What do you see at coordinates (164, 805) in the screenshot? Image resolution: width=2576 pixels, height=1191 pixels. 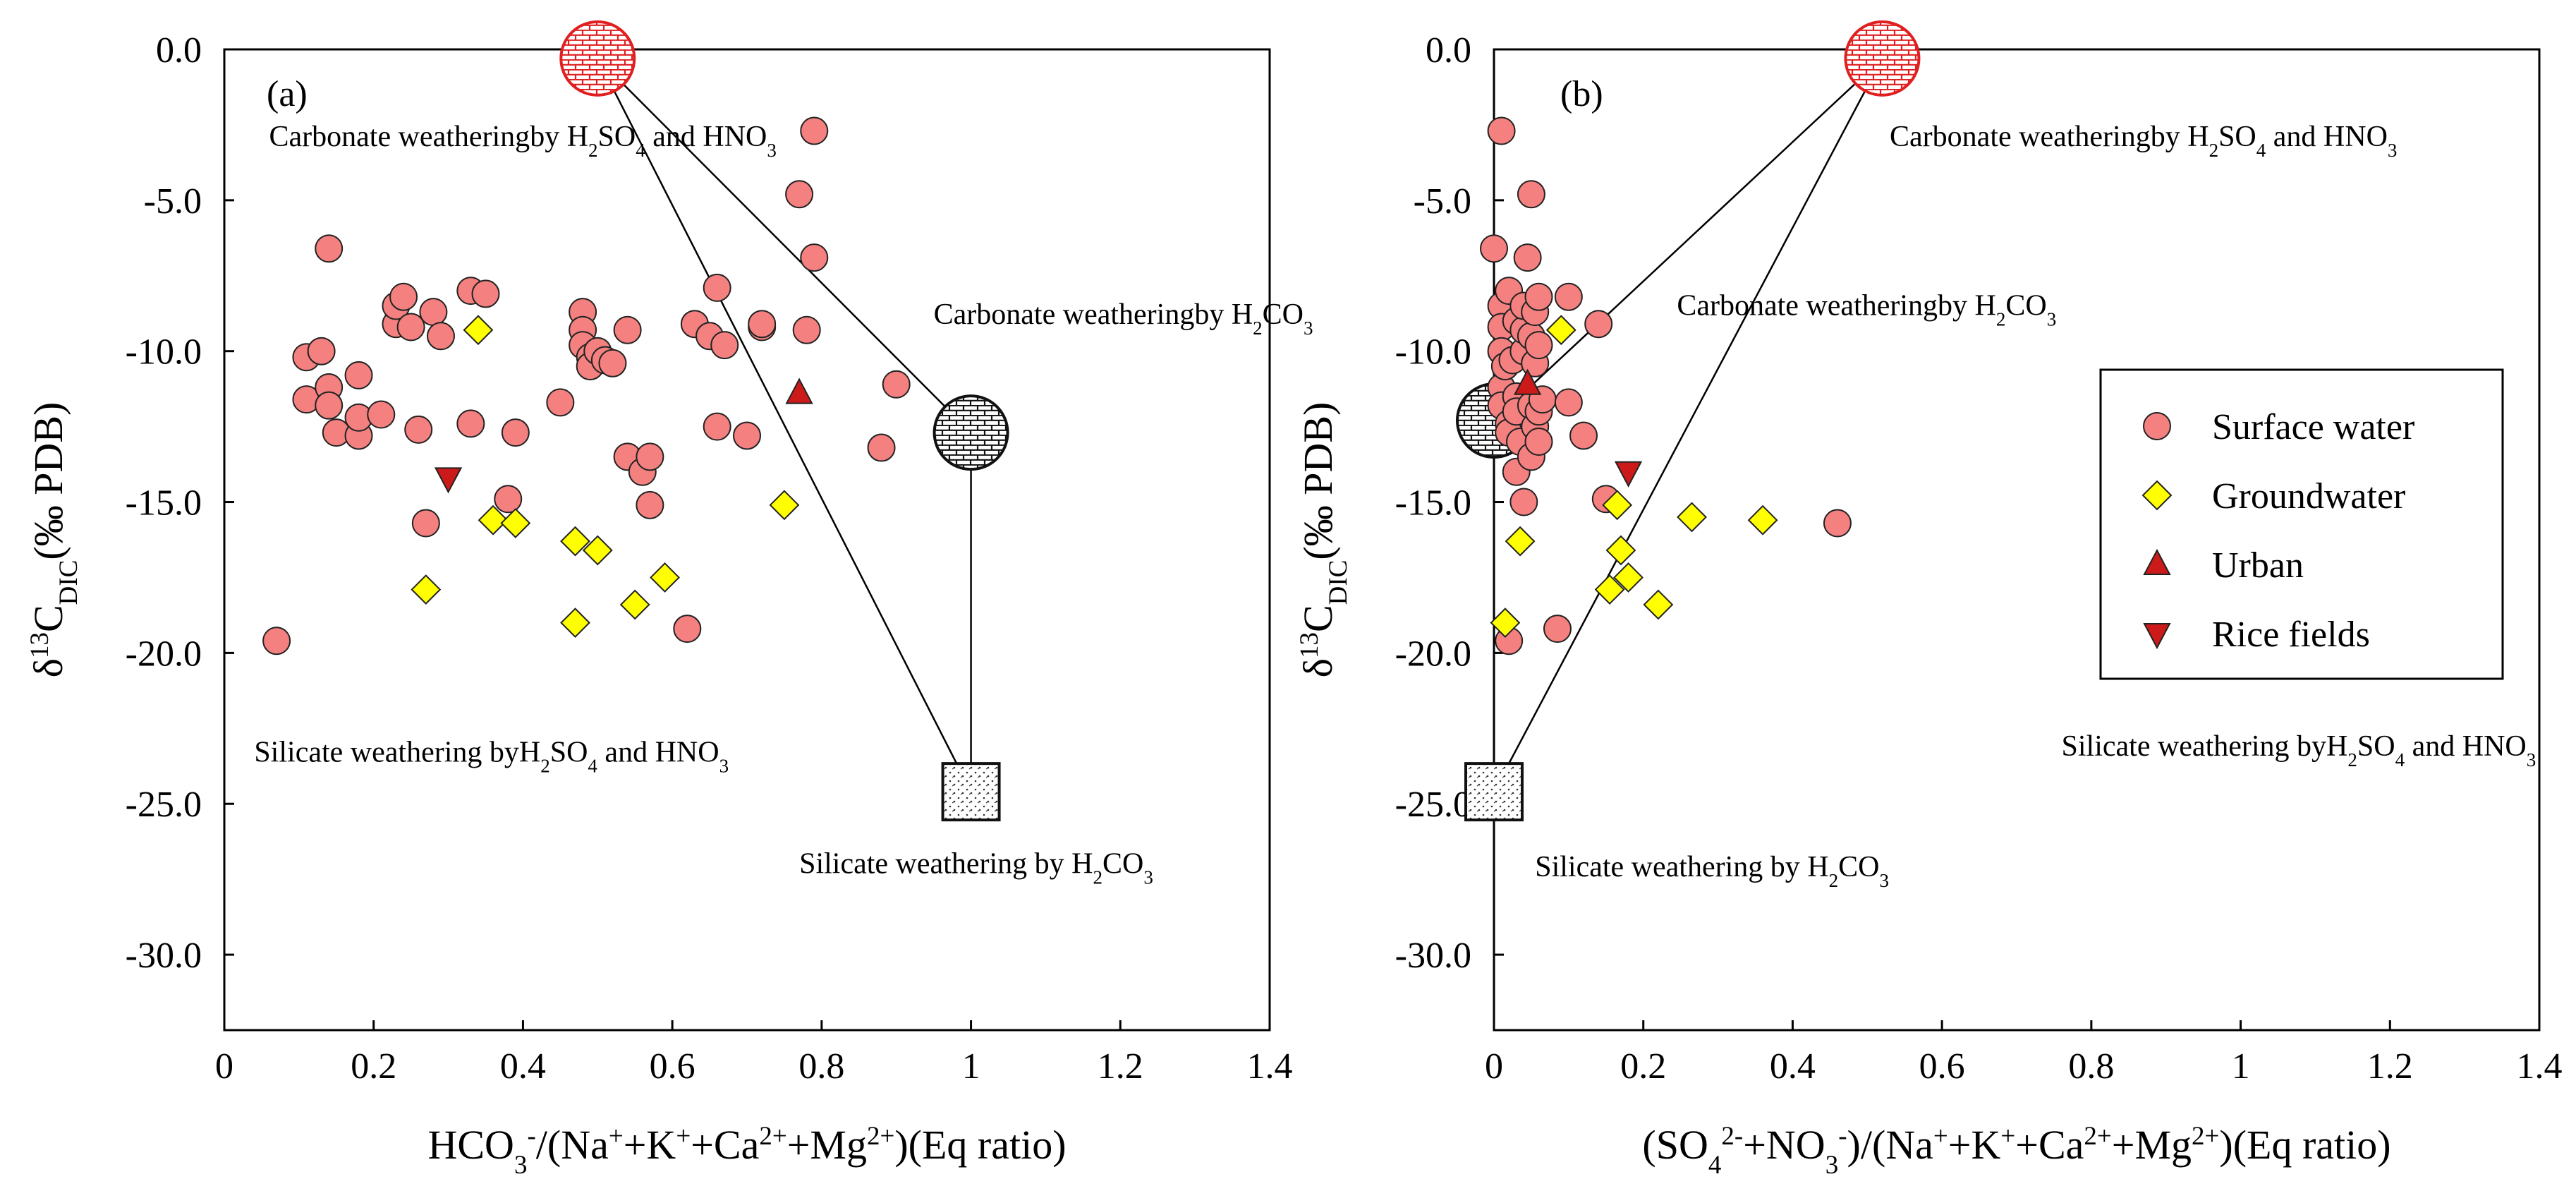 I see `y-tick-label: -25.0` at bounding box center [164, 805].